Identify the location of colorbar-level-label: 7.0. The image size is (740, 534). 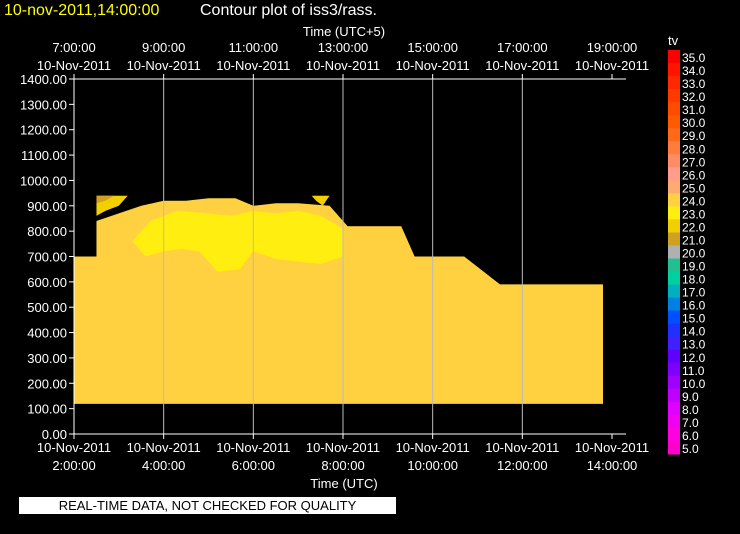
(690, 423).